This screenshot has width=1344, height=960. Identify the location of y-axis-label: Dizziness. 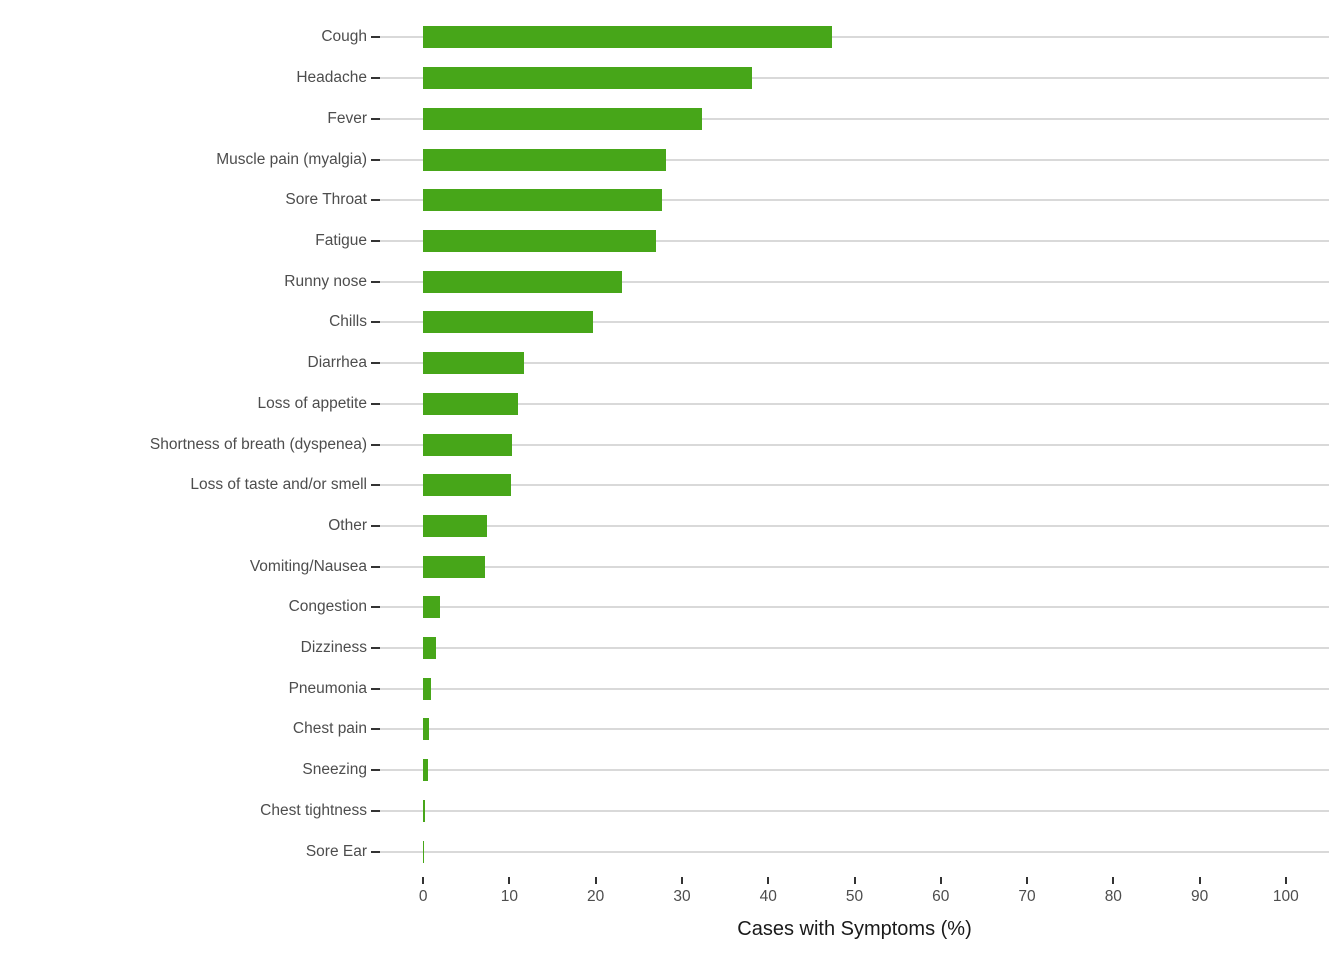
(333, 648).